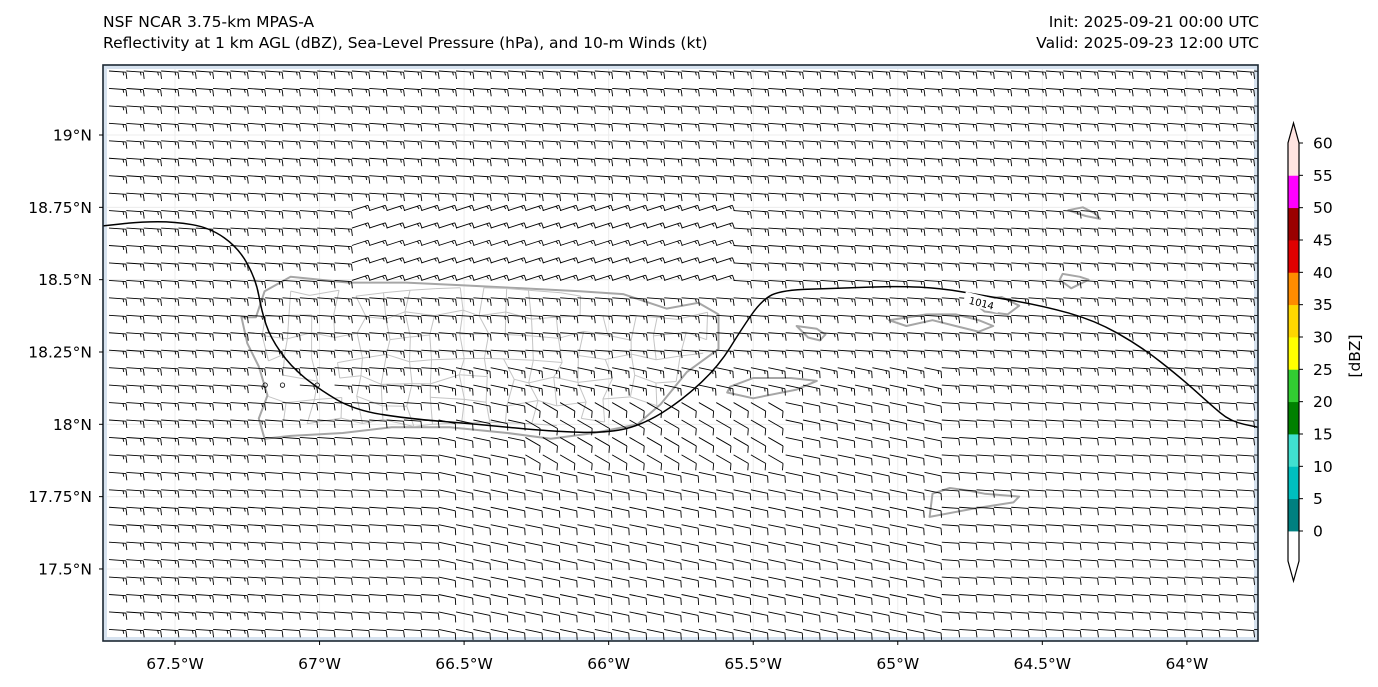  What do you see at coordinates (1074, 281) in the screenshot?
I see `coastline-virgin-gorda` at bounding box center [1074, 281].